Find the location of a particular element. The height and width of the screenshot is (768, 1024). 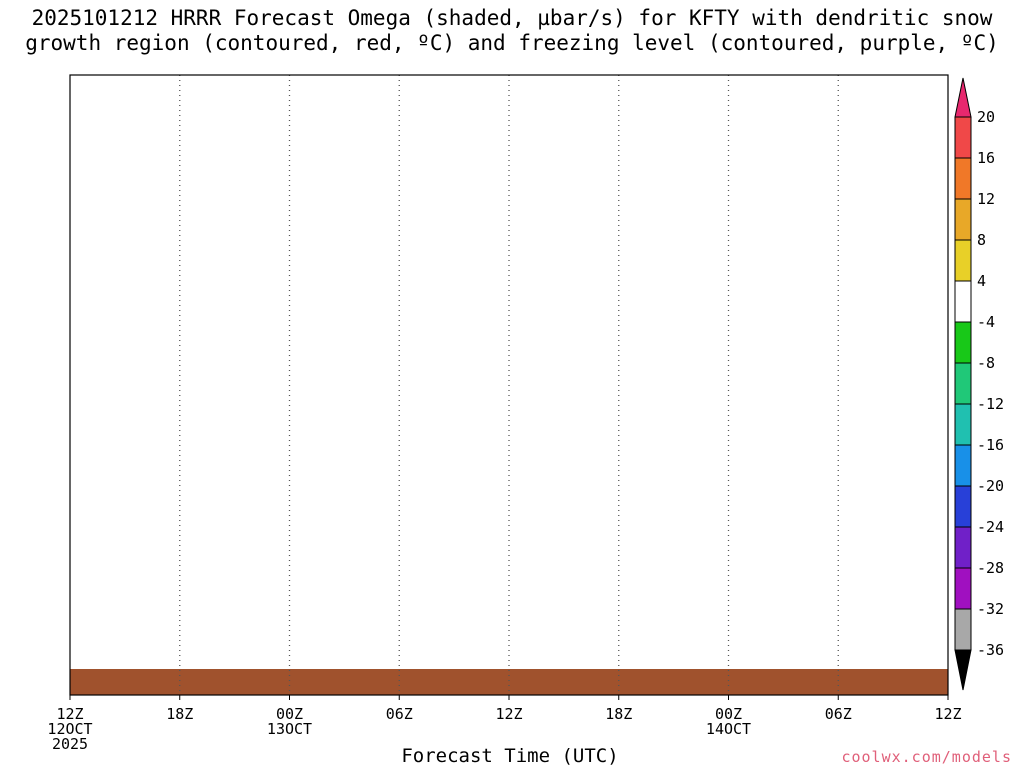

colorbar-top-arrow is located at coordinates (963, 97).